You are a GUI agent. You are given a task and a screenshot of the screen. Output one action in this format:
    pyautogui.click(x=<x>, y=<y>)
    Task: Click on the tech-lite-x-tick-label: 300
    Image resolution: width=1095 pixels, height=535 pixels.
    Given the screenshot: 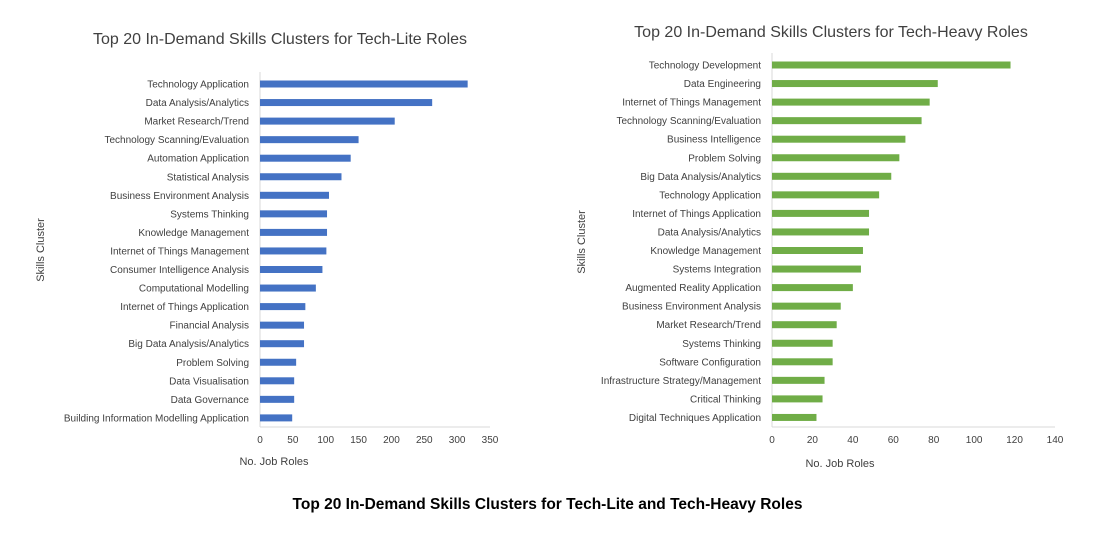 What is the action you would take?
    pyautogui.click(x=457, y=440)
    